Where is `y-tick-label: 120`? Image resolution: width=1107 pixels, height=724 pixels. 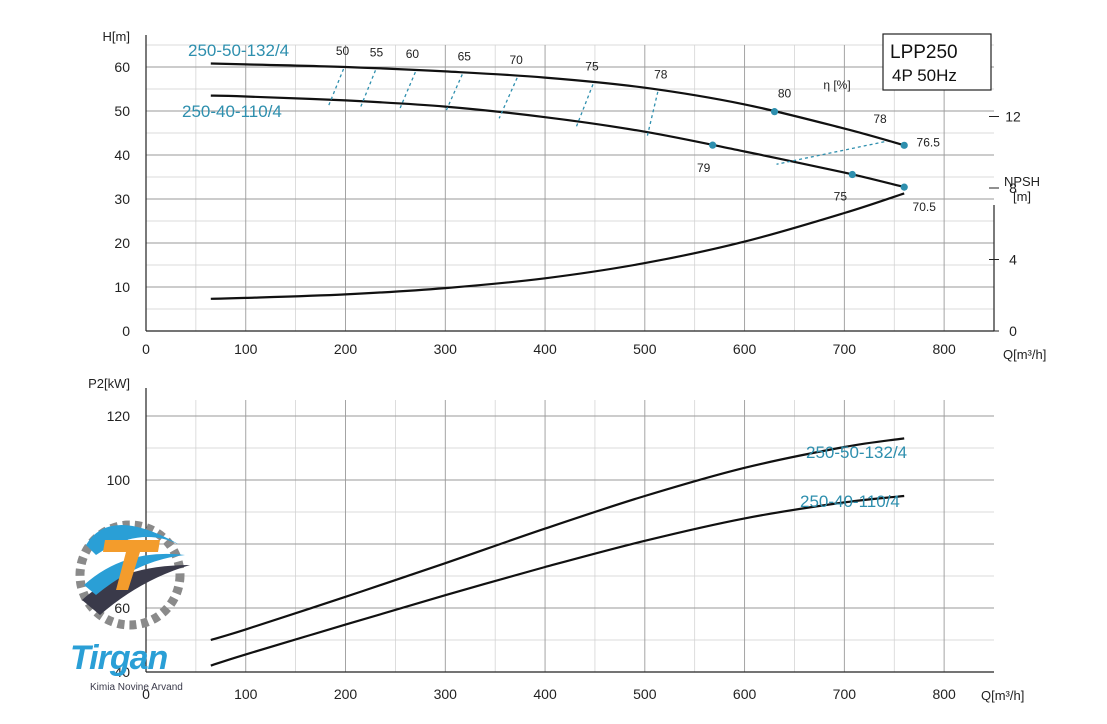
y-tick-label: 120 is located at coordinates (119, 416).